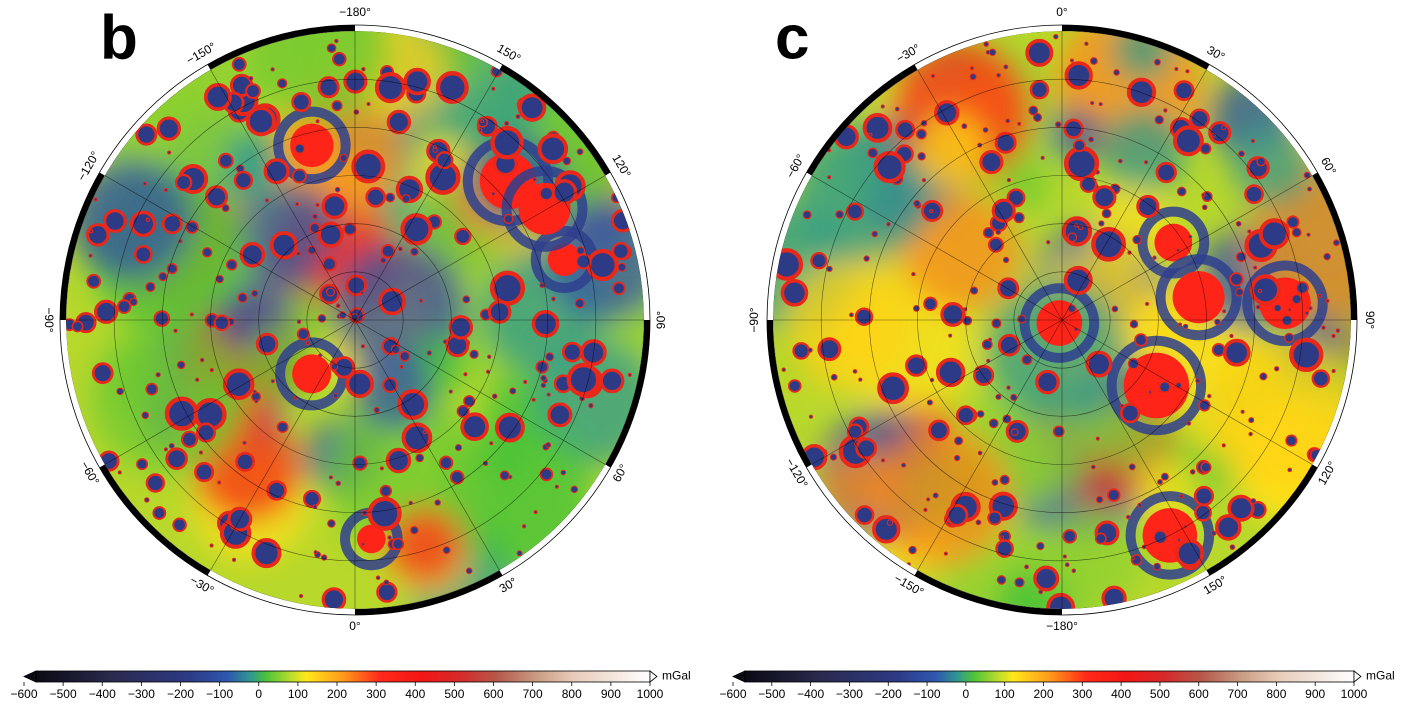 The height and width of the screenshot is (710, 1415). Describe the element at coordinates (739, 676) in the screenshot. I see `colorbar-arrow-low` at that location.